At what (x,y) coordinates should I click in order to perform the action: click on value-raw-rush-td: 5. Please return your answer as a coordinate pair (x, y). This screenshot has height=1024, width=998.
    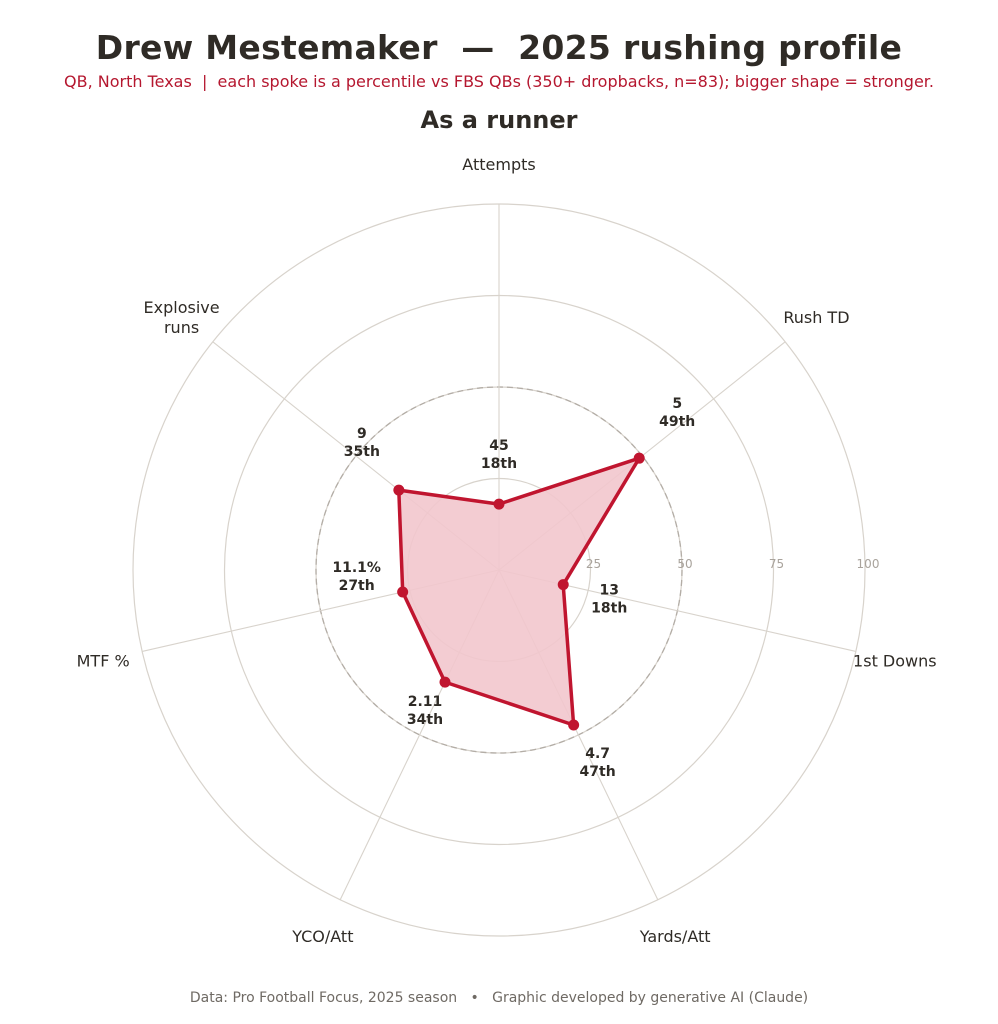
    Looking at the image, I should click on (677, 404).